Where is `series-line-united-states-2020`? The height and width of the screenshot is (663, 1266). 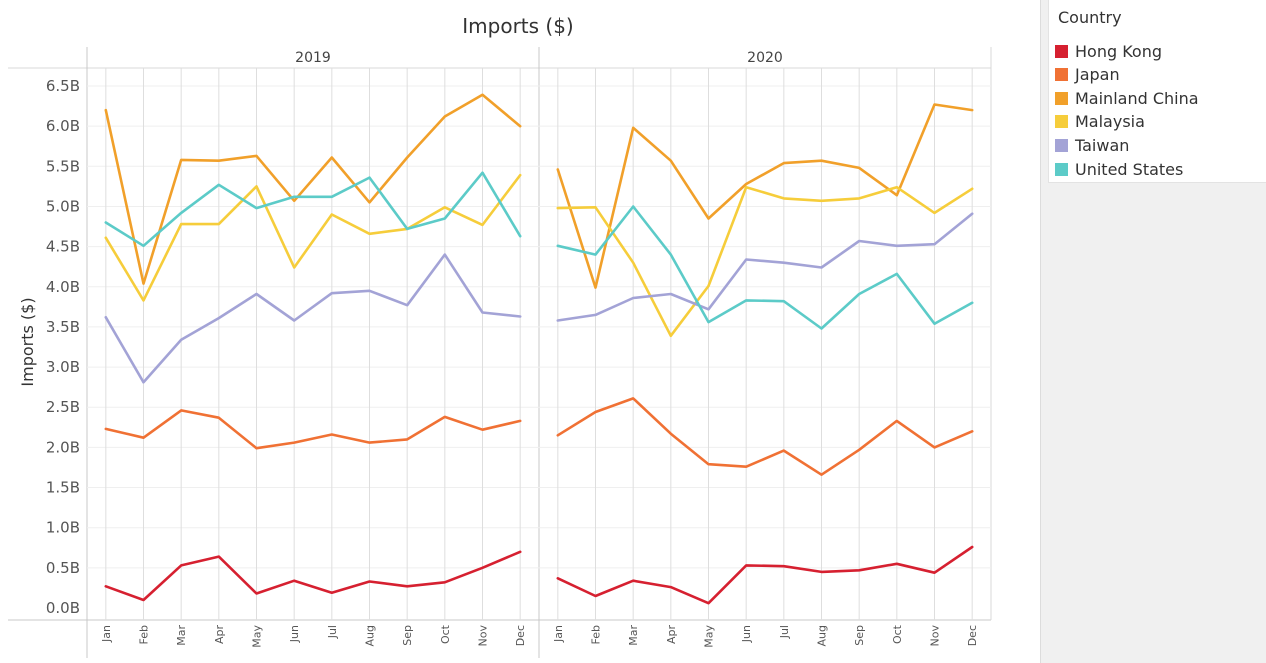 series-line-united-states-2020 is located at coordinates (765, 267).